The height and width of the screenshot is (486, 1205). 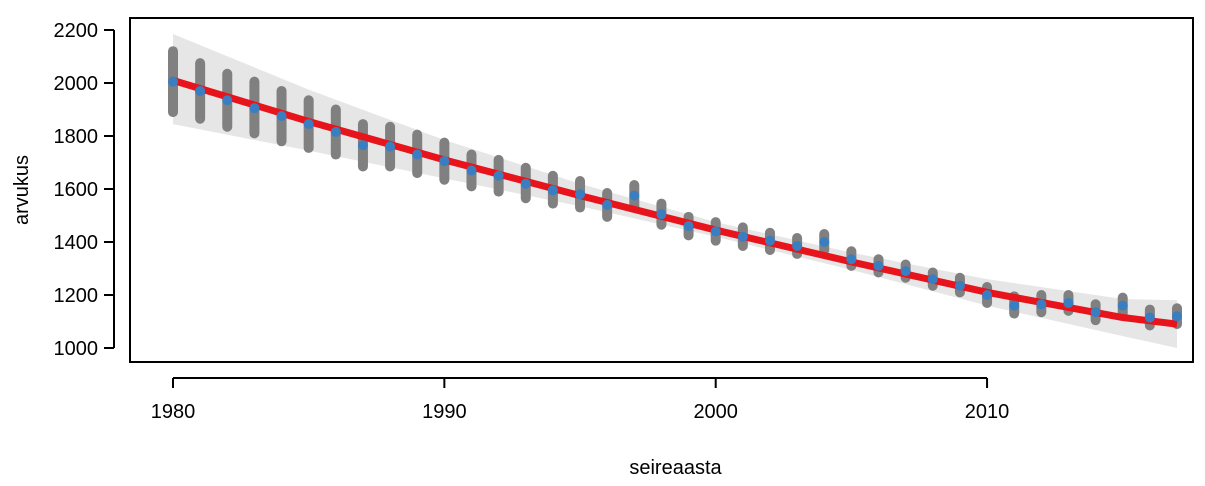 I want to click on x-tick-label: 2010, so click(x=987, y=412).